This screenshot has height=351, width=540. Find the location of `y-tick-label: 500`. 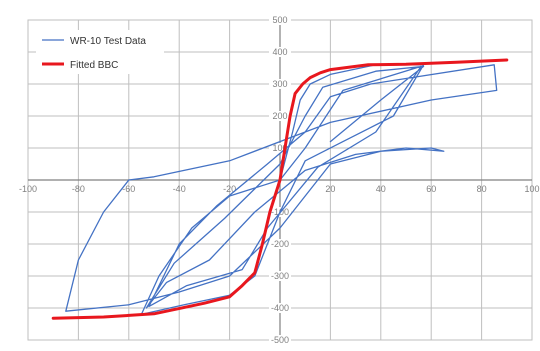

y-tick-label: 500 is located at coordinates (279, 20).